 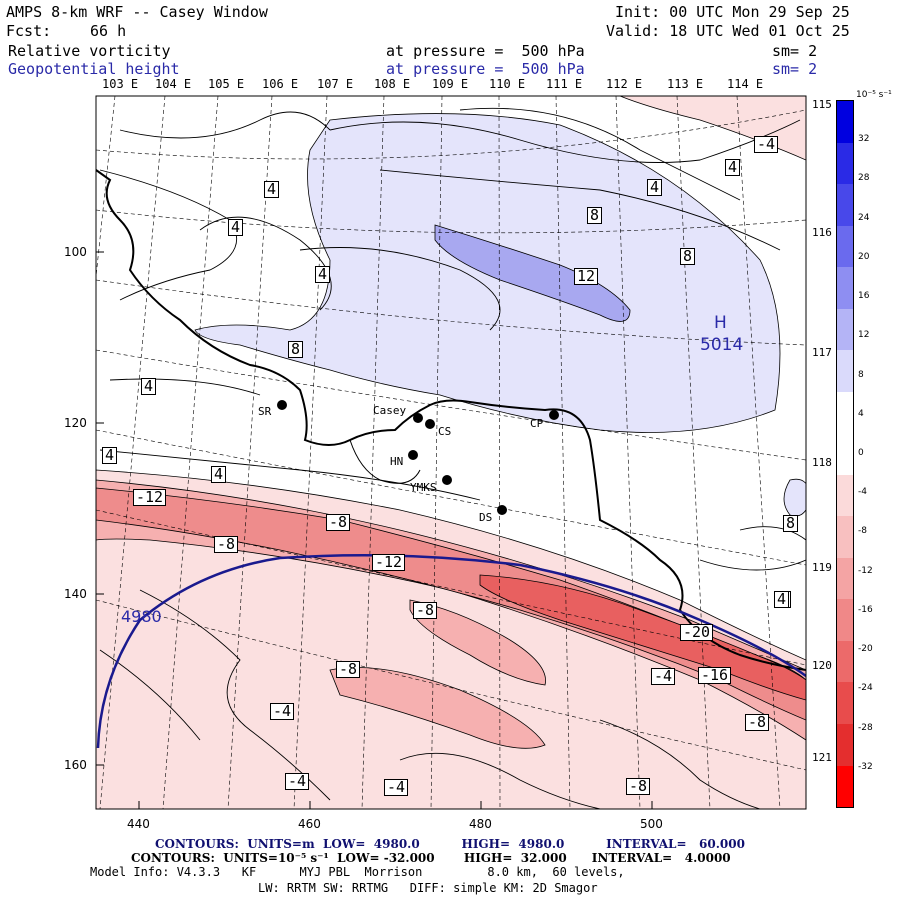 What do you see at coordinates (712, 128) in the screenshot?
I see `positive-vorticity-corner` at bounding box center [712, 128].